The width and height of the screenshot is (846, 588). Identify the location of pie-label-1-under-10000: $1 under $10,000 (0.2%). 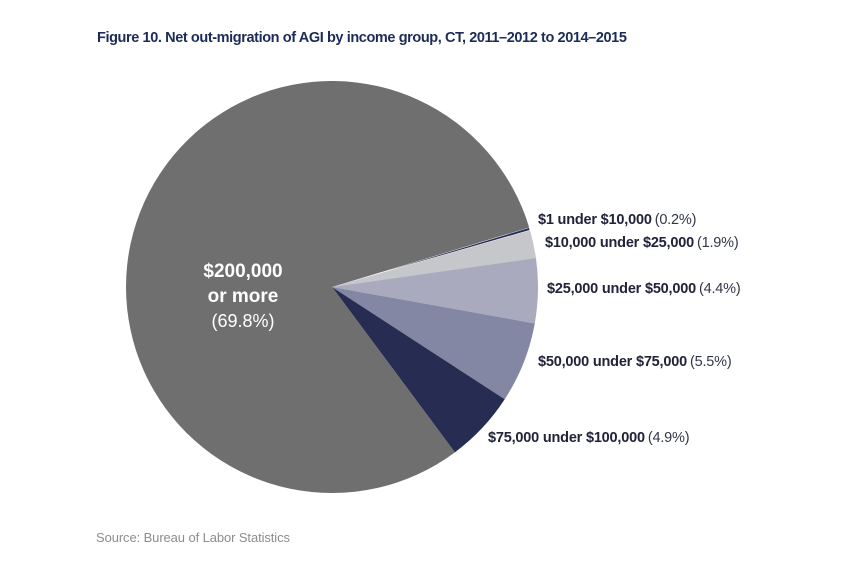
(617, 220).